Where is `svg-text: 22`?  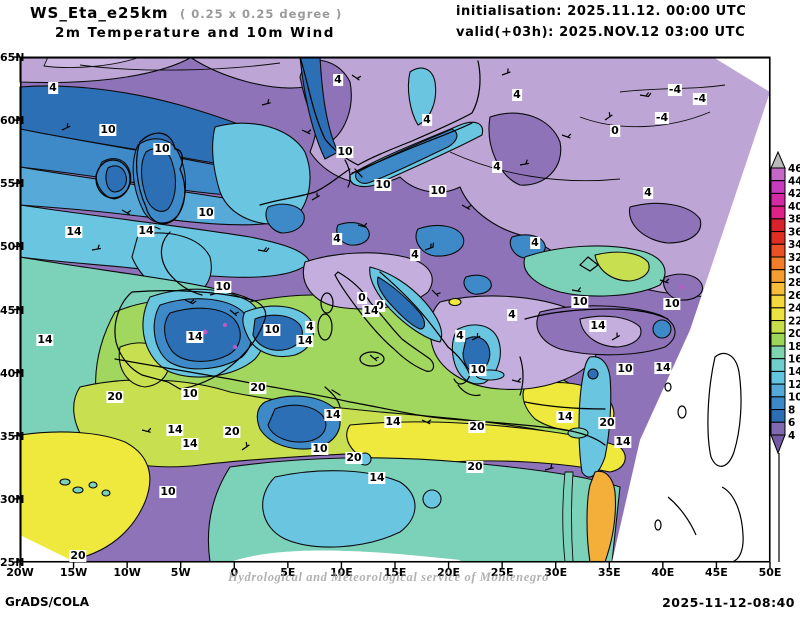 svg-text: 22 is located at coordinates (794, 321).